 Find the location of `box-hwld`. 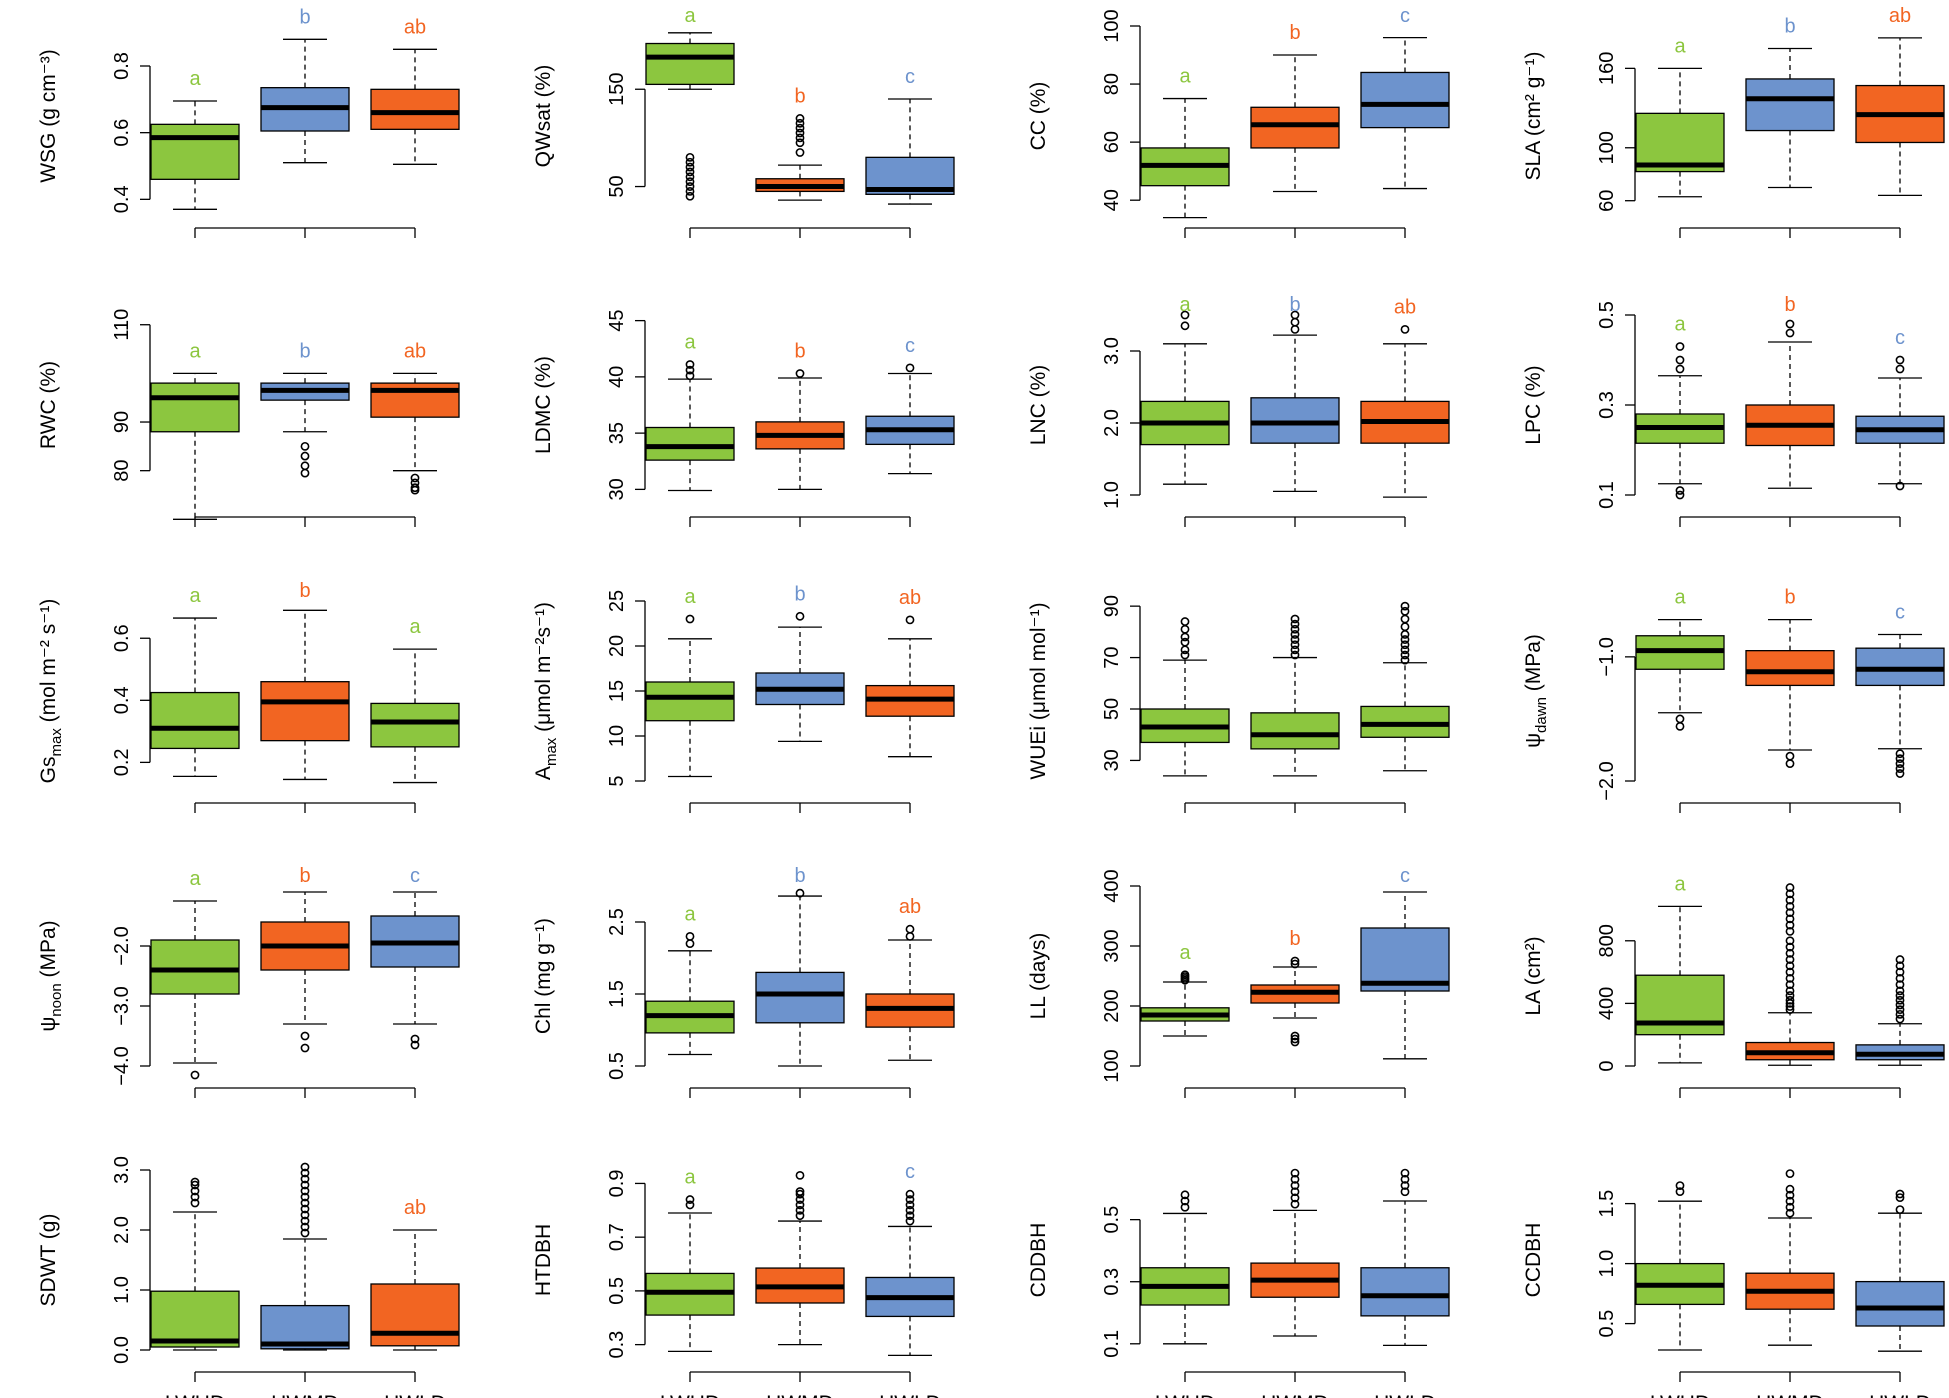

box-hwld is located at coordinates (1900, 1270).